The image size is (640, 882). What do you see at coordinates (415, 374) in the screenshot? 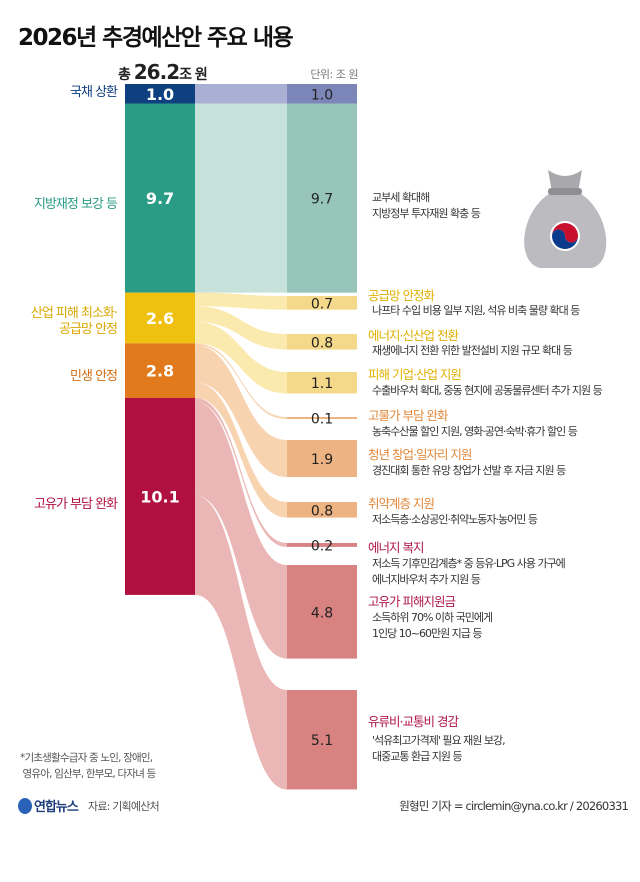
I see `item-title: 피해 기업·산업 지원` at bounding box center [415, 374].